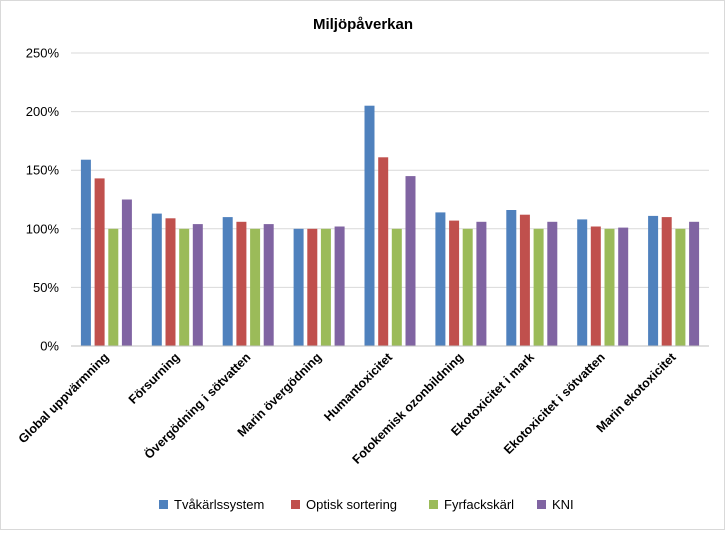 This screenshot has height=536, width=725. What do you see at coordinates (43, 170) in the screenshot?
I see `y-tick-label: 150%` at bounding box center [43, 170].